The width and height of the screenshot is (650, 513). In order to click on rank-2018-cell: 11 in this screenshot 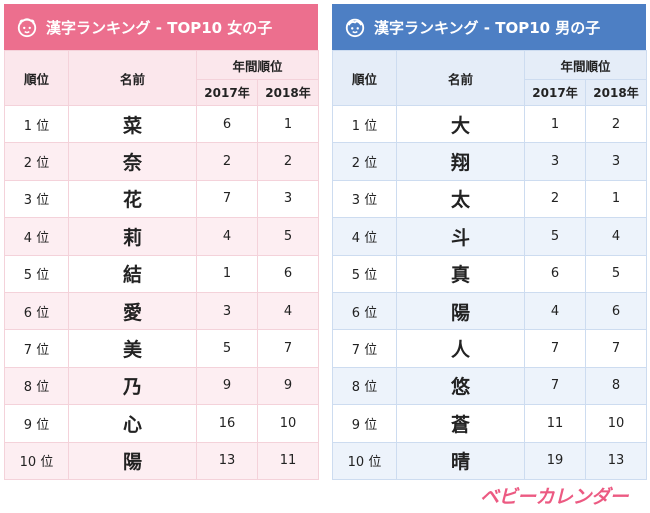, I will do `click(288, 460)`.